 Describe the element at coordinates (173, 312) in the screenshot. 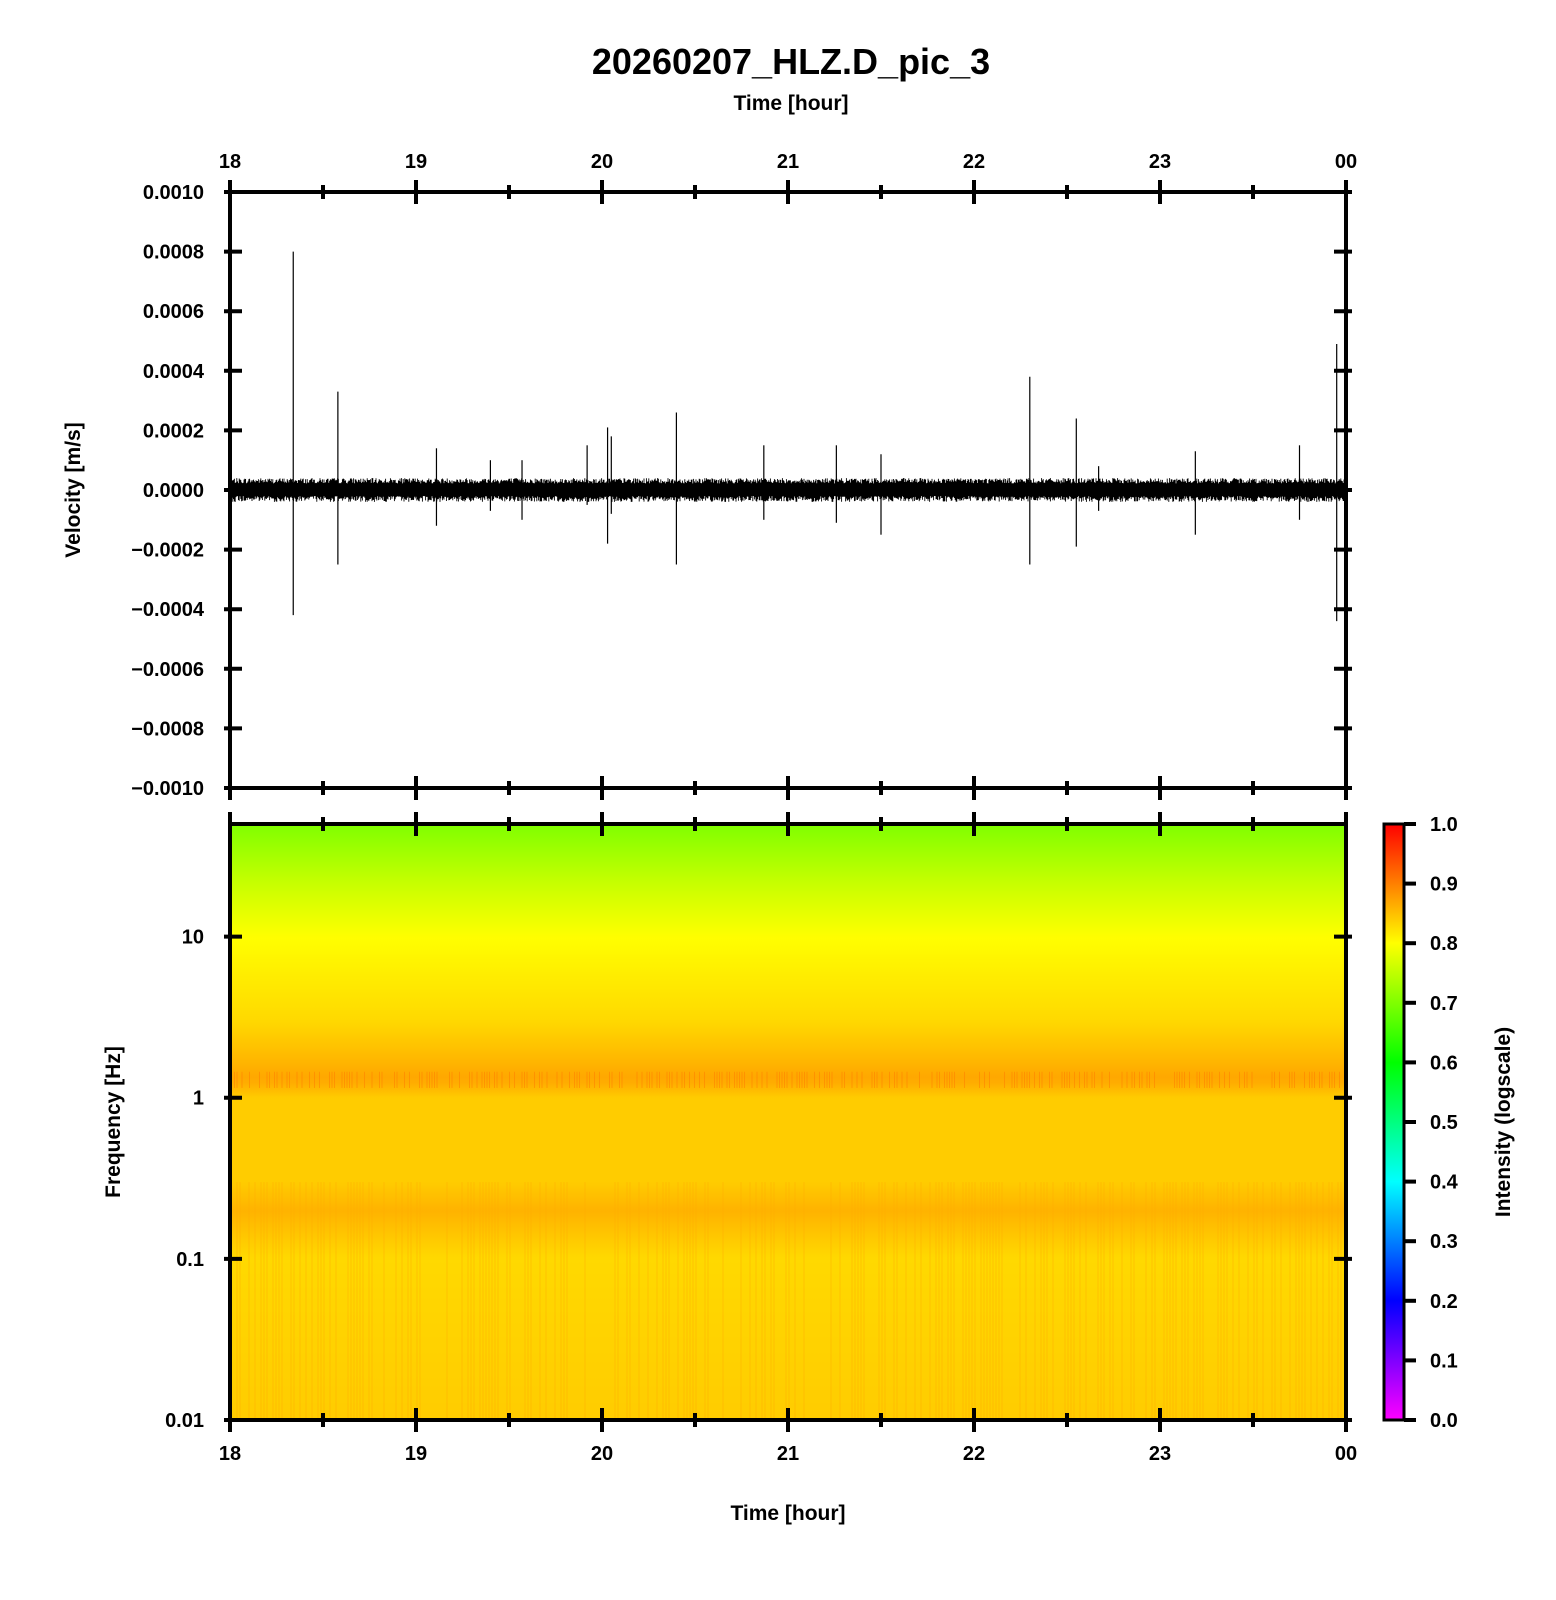

I see `velocity-y-tick-label: 0.0006` at that location.